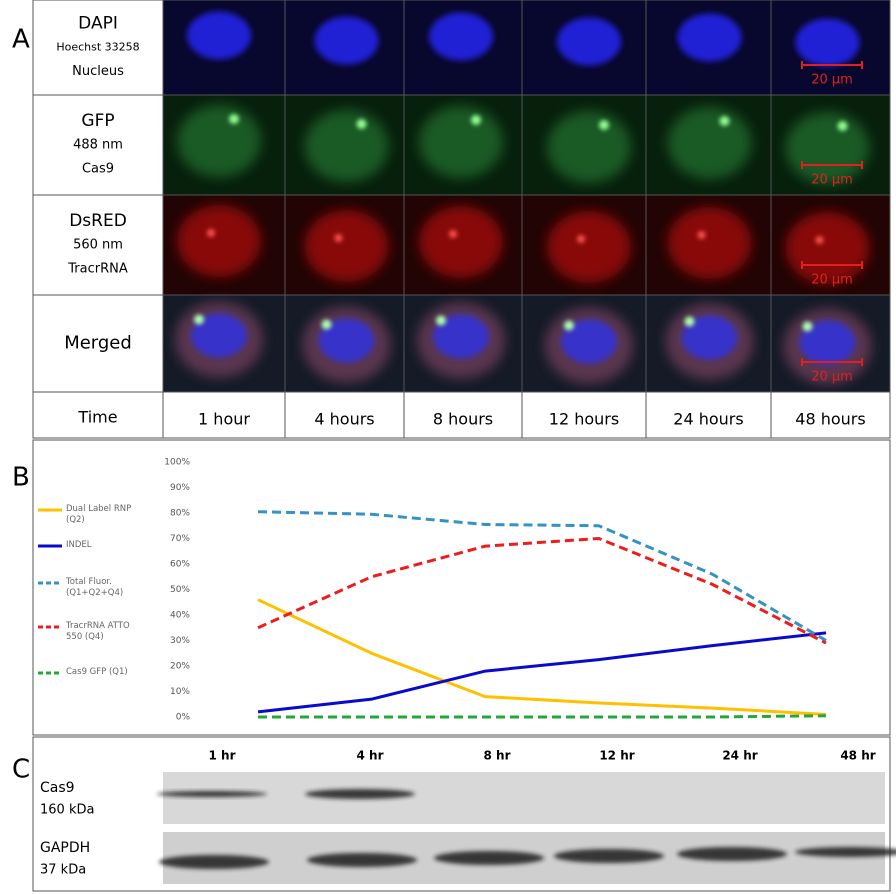  I want to click on y-tick-label: 80%, so click(180, 514).